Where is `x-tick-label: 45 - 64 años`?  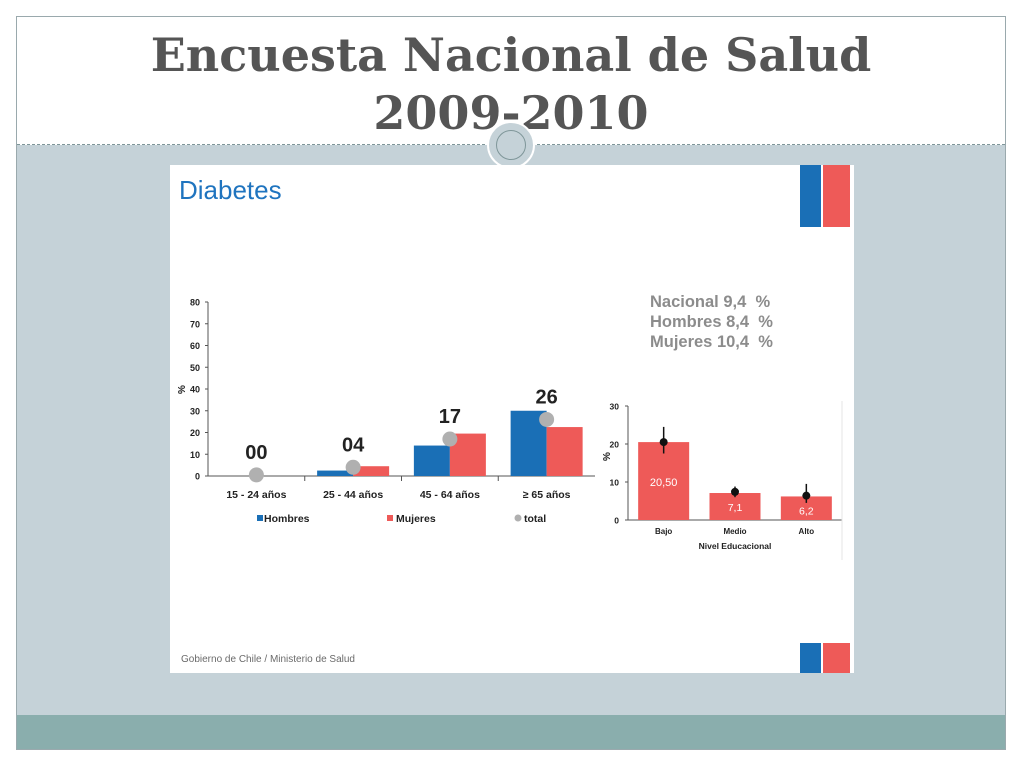
x-tick-label: 45 - 64 años is located at coordinates (450, 495).